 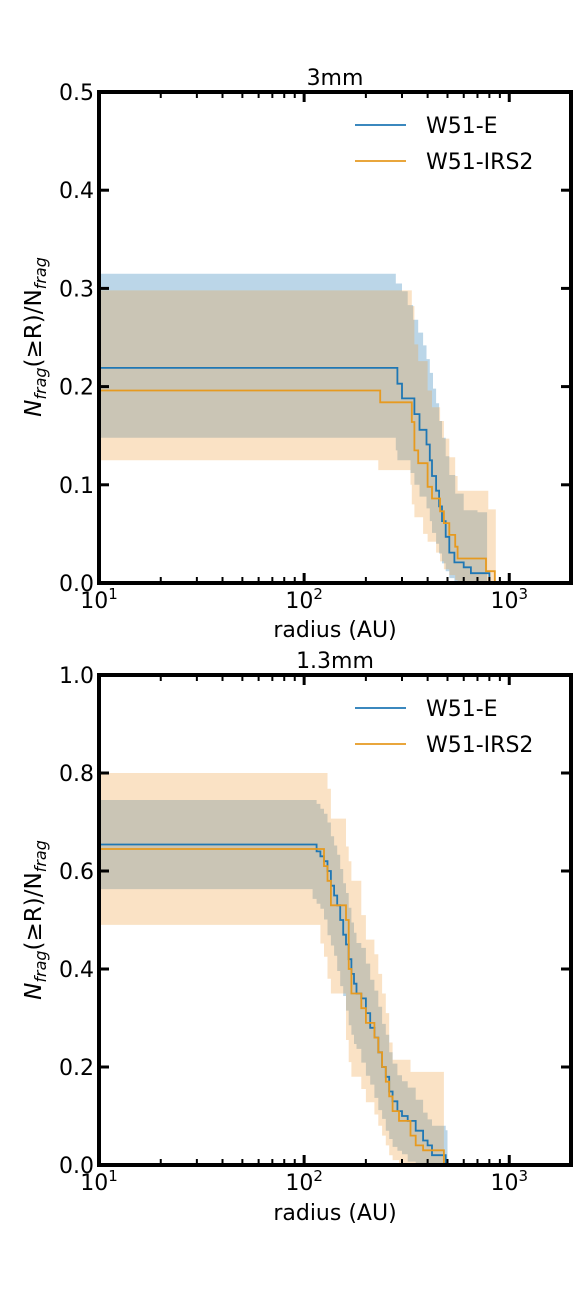 I want to click on y-tick-label: 1.0, so click(x=76, y=676).